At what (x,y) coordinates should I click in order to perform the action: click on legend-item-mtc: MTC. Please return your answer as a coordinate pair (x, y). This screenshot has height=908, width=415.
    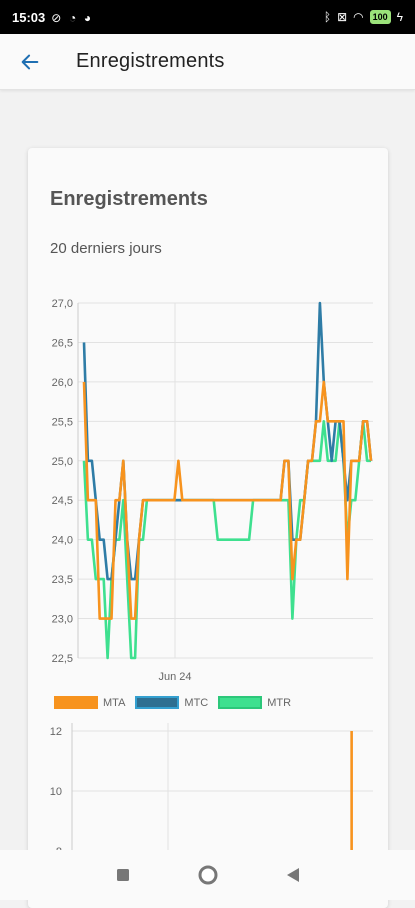
    Looking at the image, I should click on (171, 702).